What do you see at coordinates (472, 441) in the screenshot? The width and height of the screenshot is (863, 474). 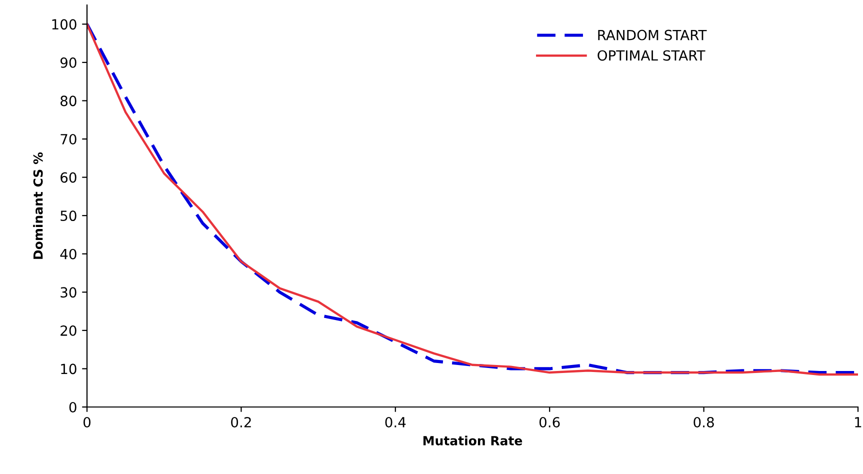 I see `x-axis-title: Mutation Rate` at bounding box center [472, 441].